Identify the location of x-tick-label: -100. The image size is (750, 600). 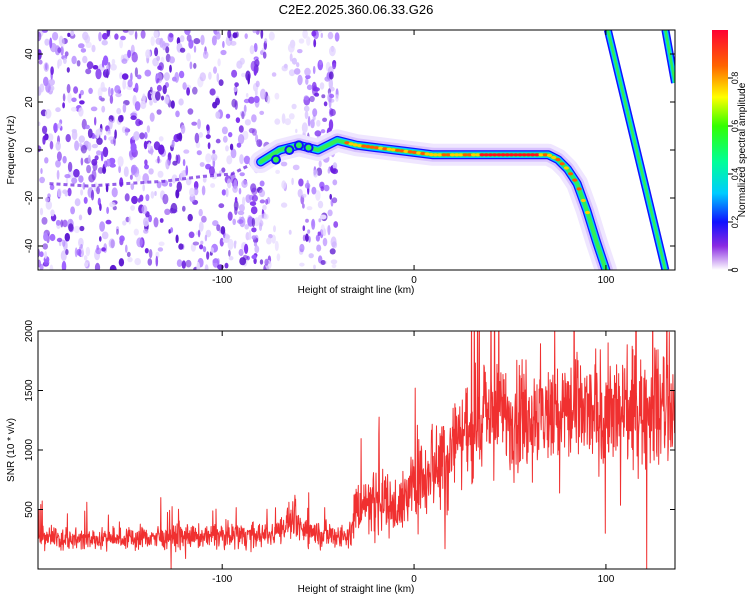
(222, 280).